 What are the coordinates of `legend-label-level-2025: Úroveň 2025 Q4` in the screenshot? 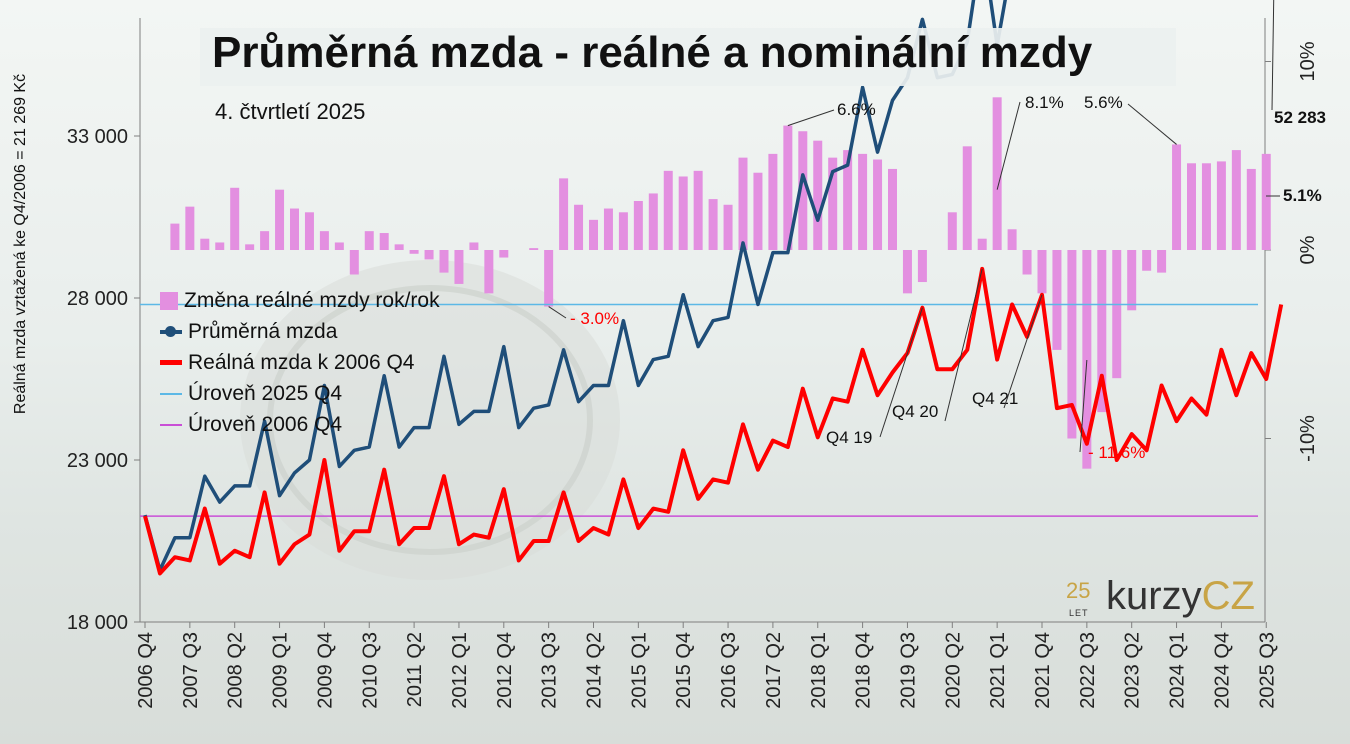 It's located at (265, 393).